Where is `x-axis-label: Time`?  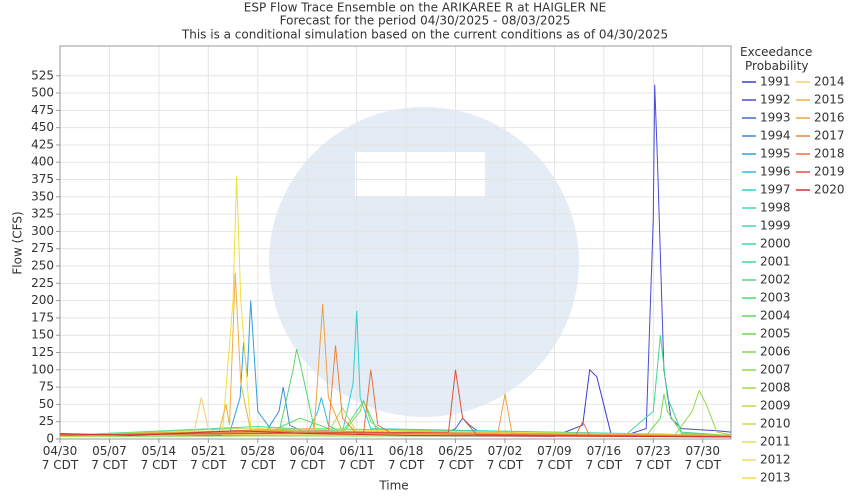 x-axis-label: Time is located at coordinates (393, 486).